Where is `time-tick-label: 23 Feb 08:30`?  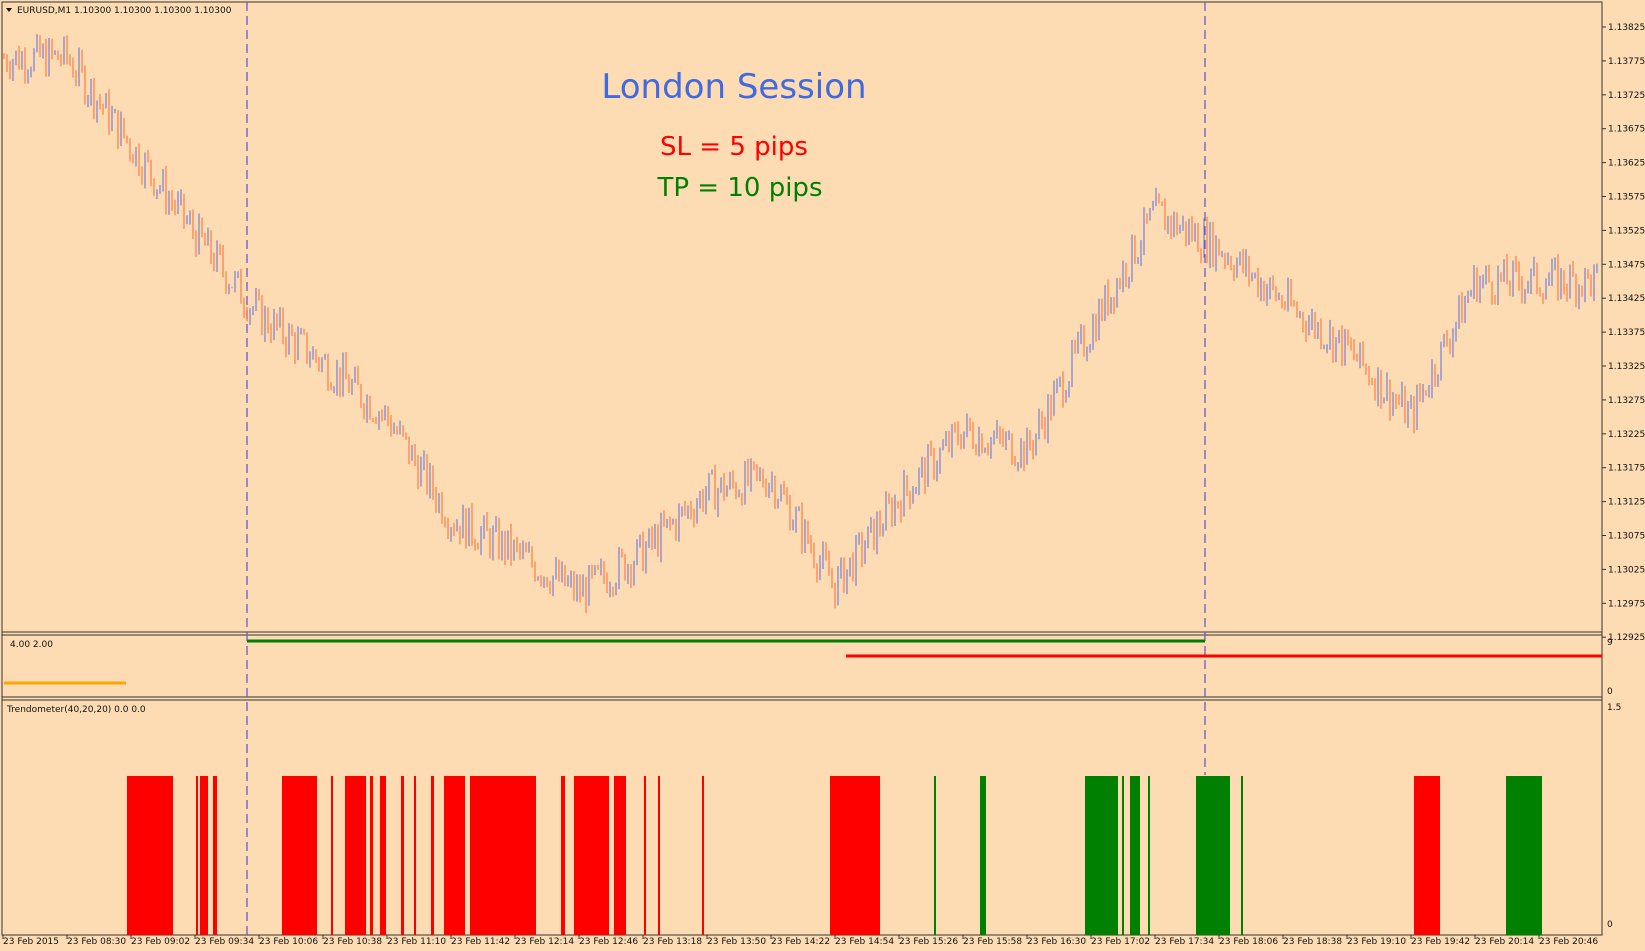
time-tick-label: 23 Feb 08:30 is located at coordinates (96, 942).